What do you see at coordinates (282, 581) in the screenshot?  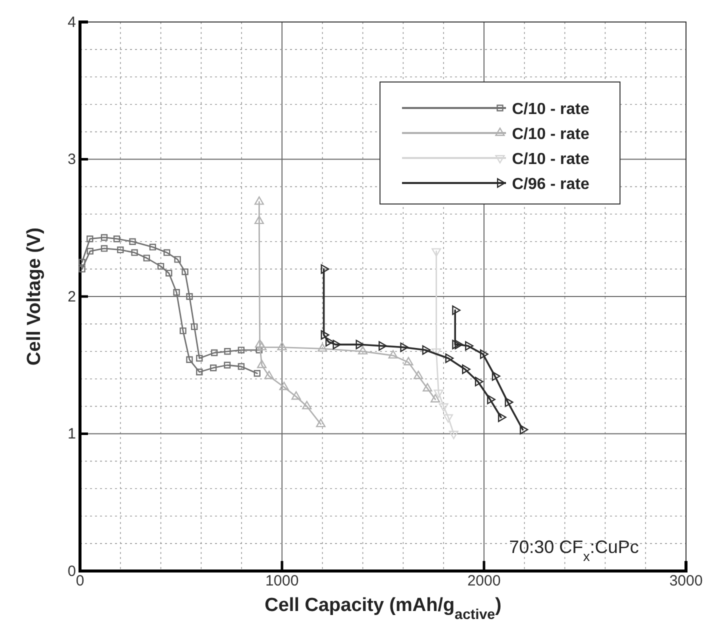 I see `x-tick-label: 1000` at bounding box center [282, 581].